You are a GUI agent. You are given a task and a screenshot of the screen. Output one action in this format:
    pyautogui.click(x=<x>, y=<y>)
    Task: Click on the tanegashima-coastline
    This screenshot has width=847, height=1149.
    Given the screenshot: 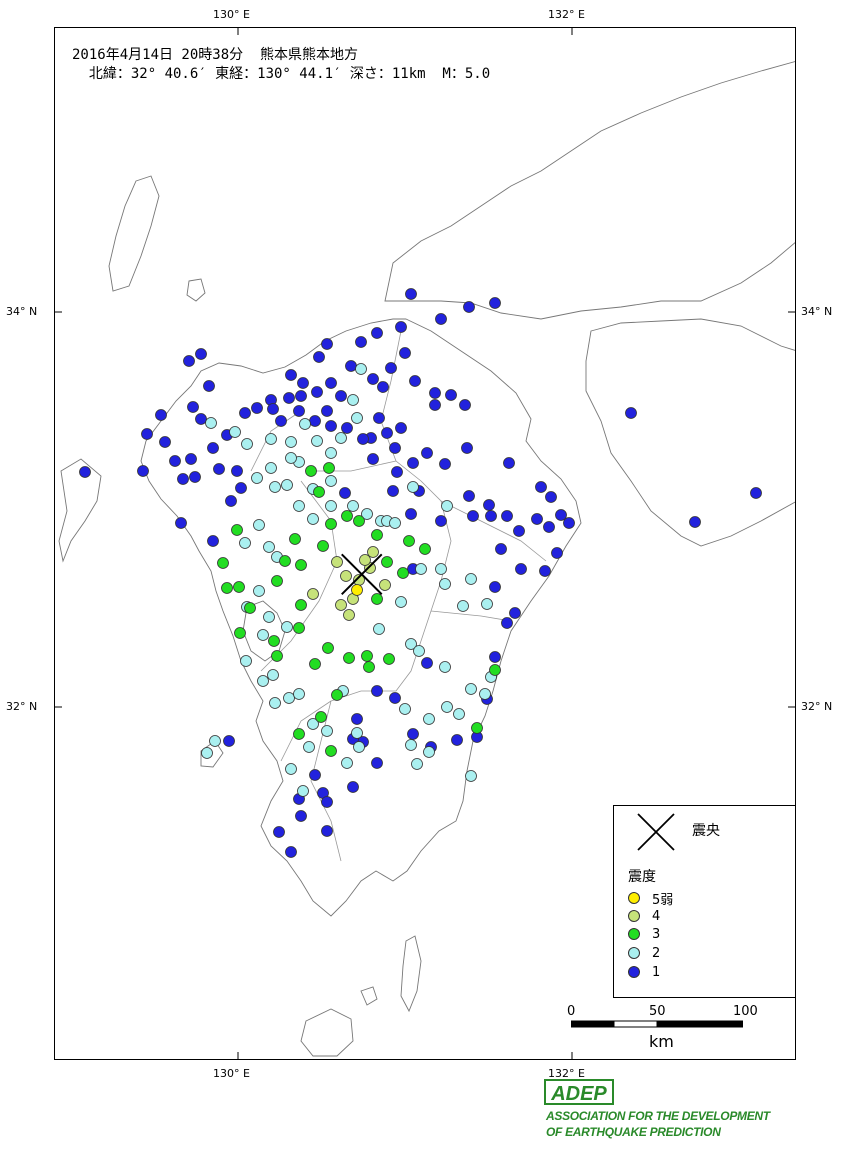 What is the action you would take?
    pyautogui.click(x=411, y=974)
    